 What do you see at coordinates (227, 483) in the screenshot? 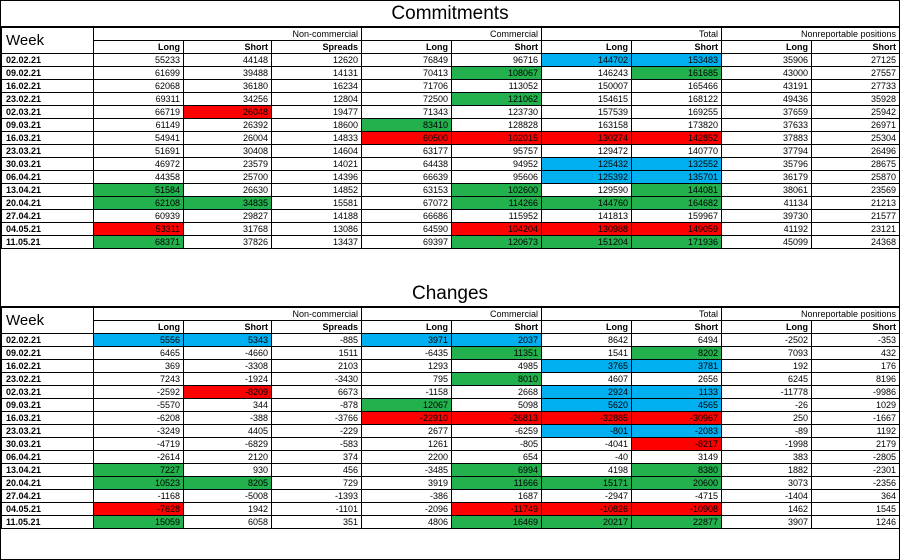
I see `value-cell: 8205` at bounding box center [227, 483].